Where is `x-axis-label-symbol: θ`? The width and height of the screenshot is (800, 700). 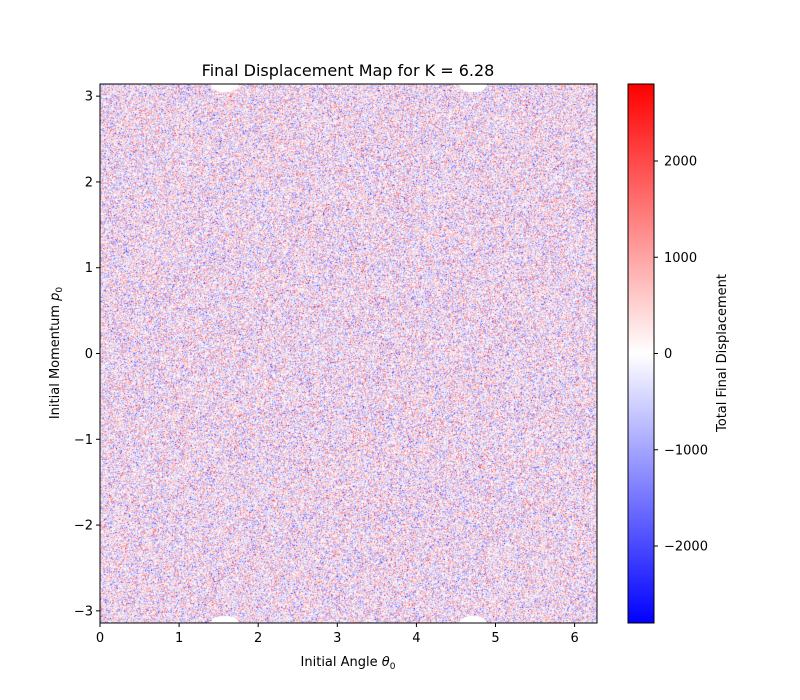 x-axis-label-symbol: θ is located at coordinates (386, 662).